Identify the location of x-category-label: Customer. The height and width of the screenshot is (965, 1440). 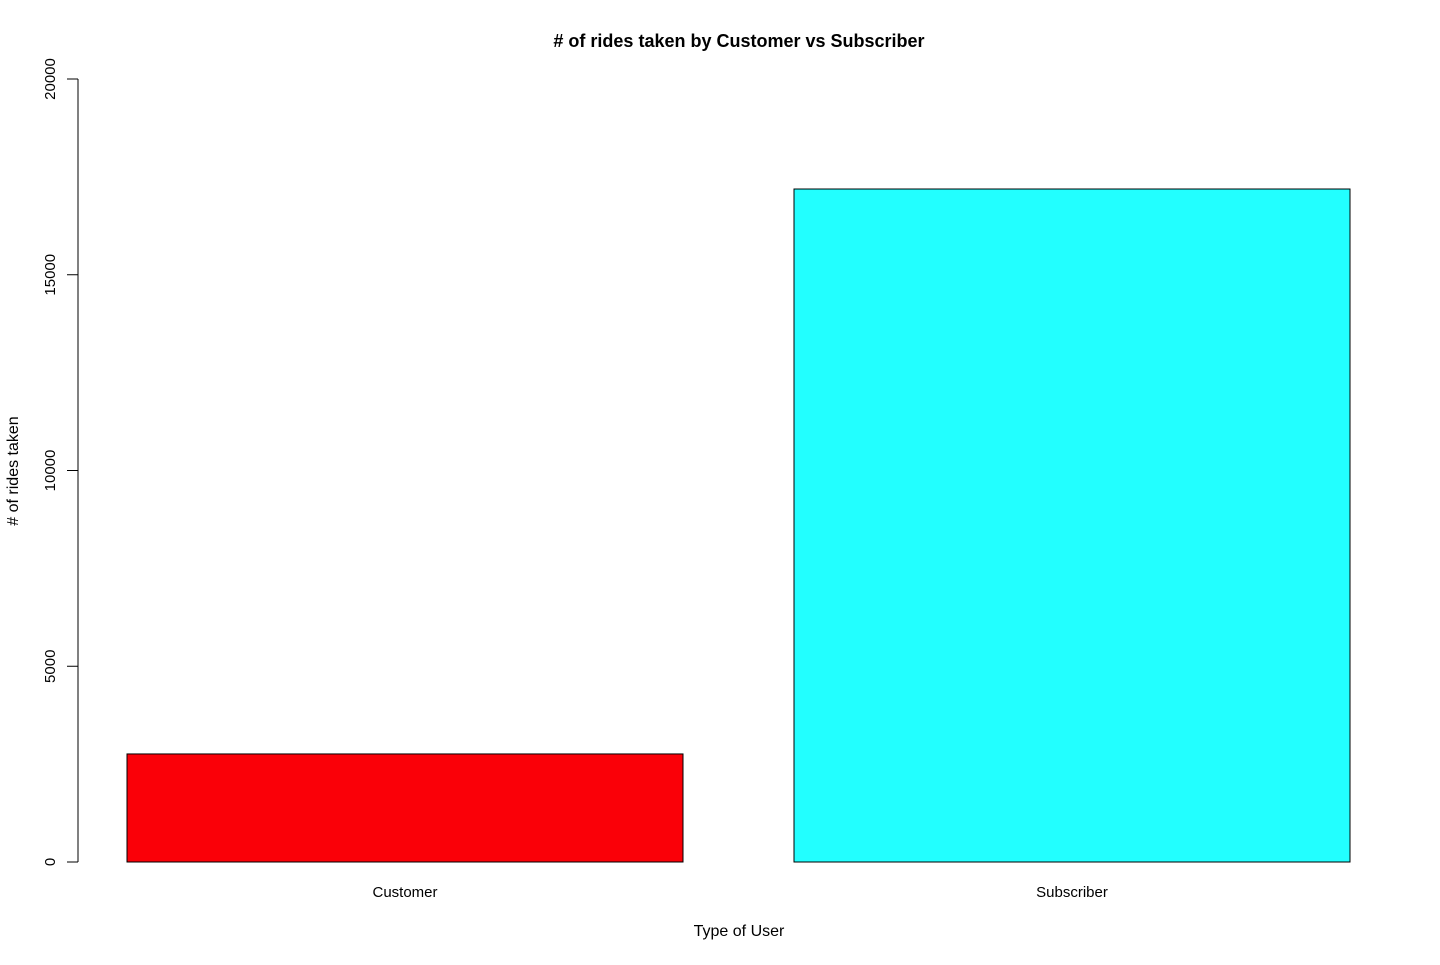
(404, 892).